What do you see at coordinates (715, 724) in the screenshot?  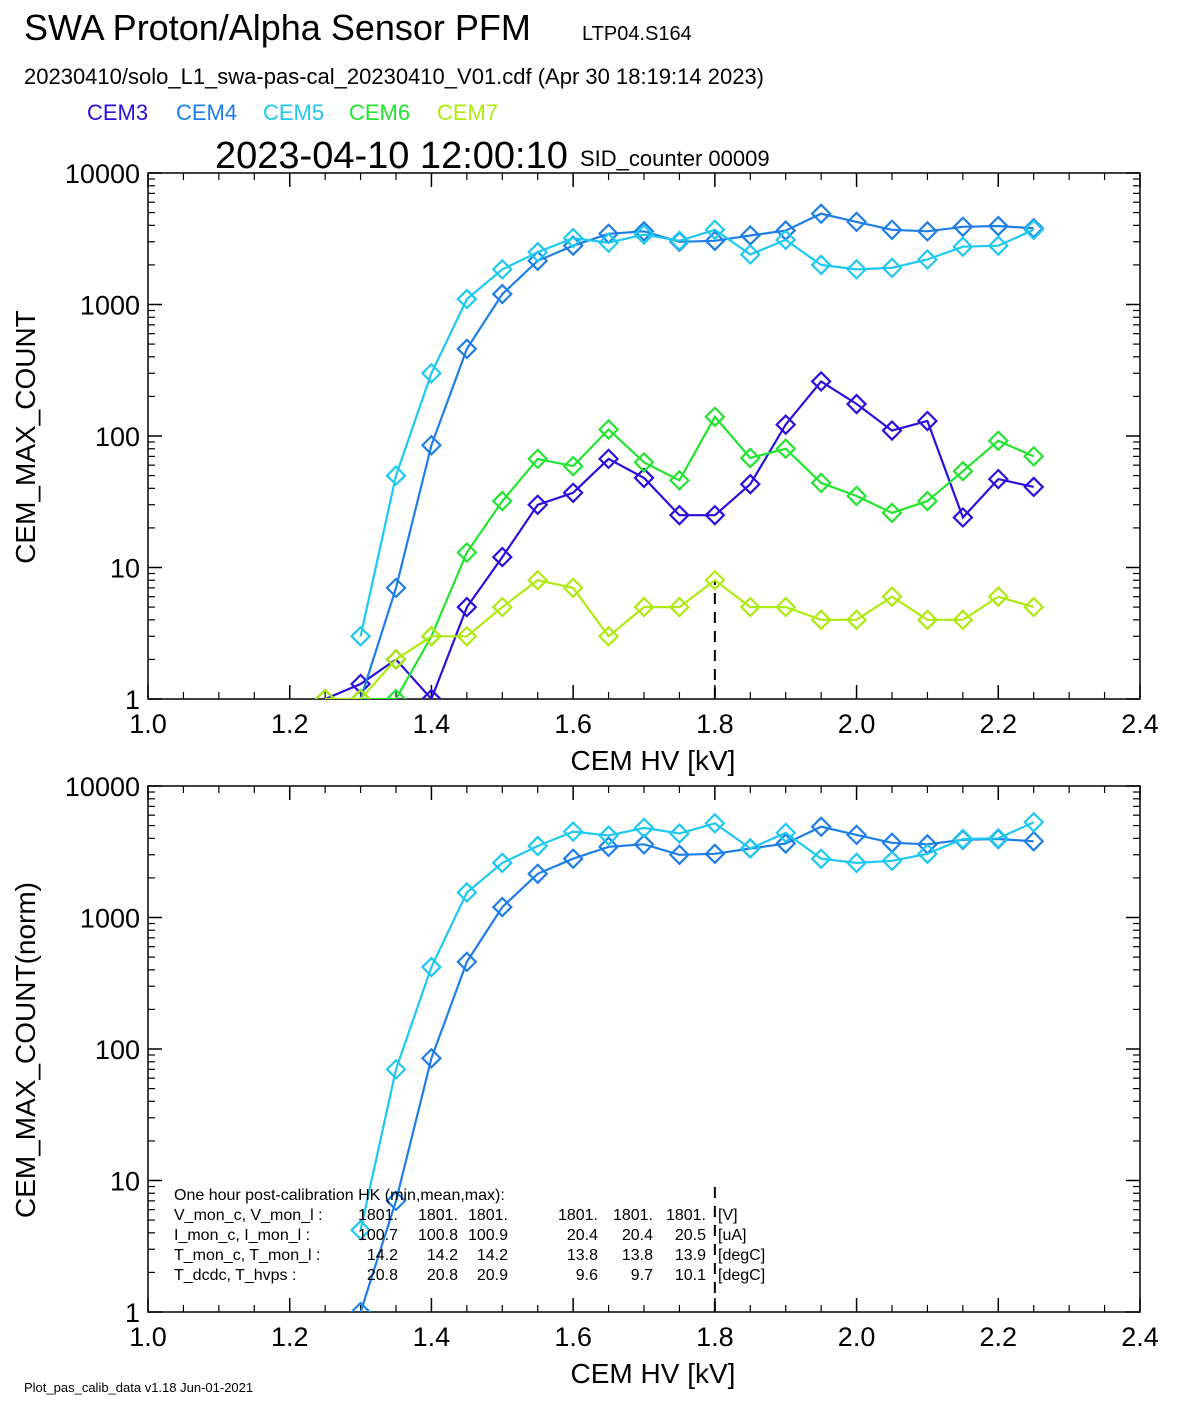 I see `x-tick-label: 1.8` at bounding box center [715, 724].